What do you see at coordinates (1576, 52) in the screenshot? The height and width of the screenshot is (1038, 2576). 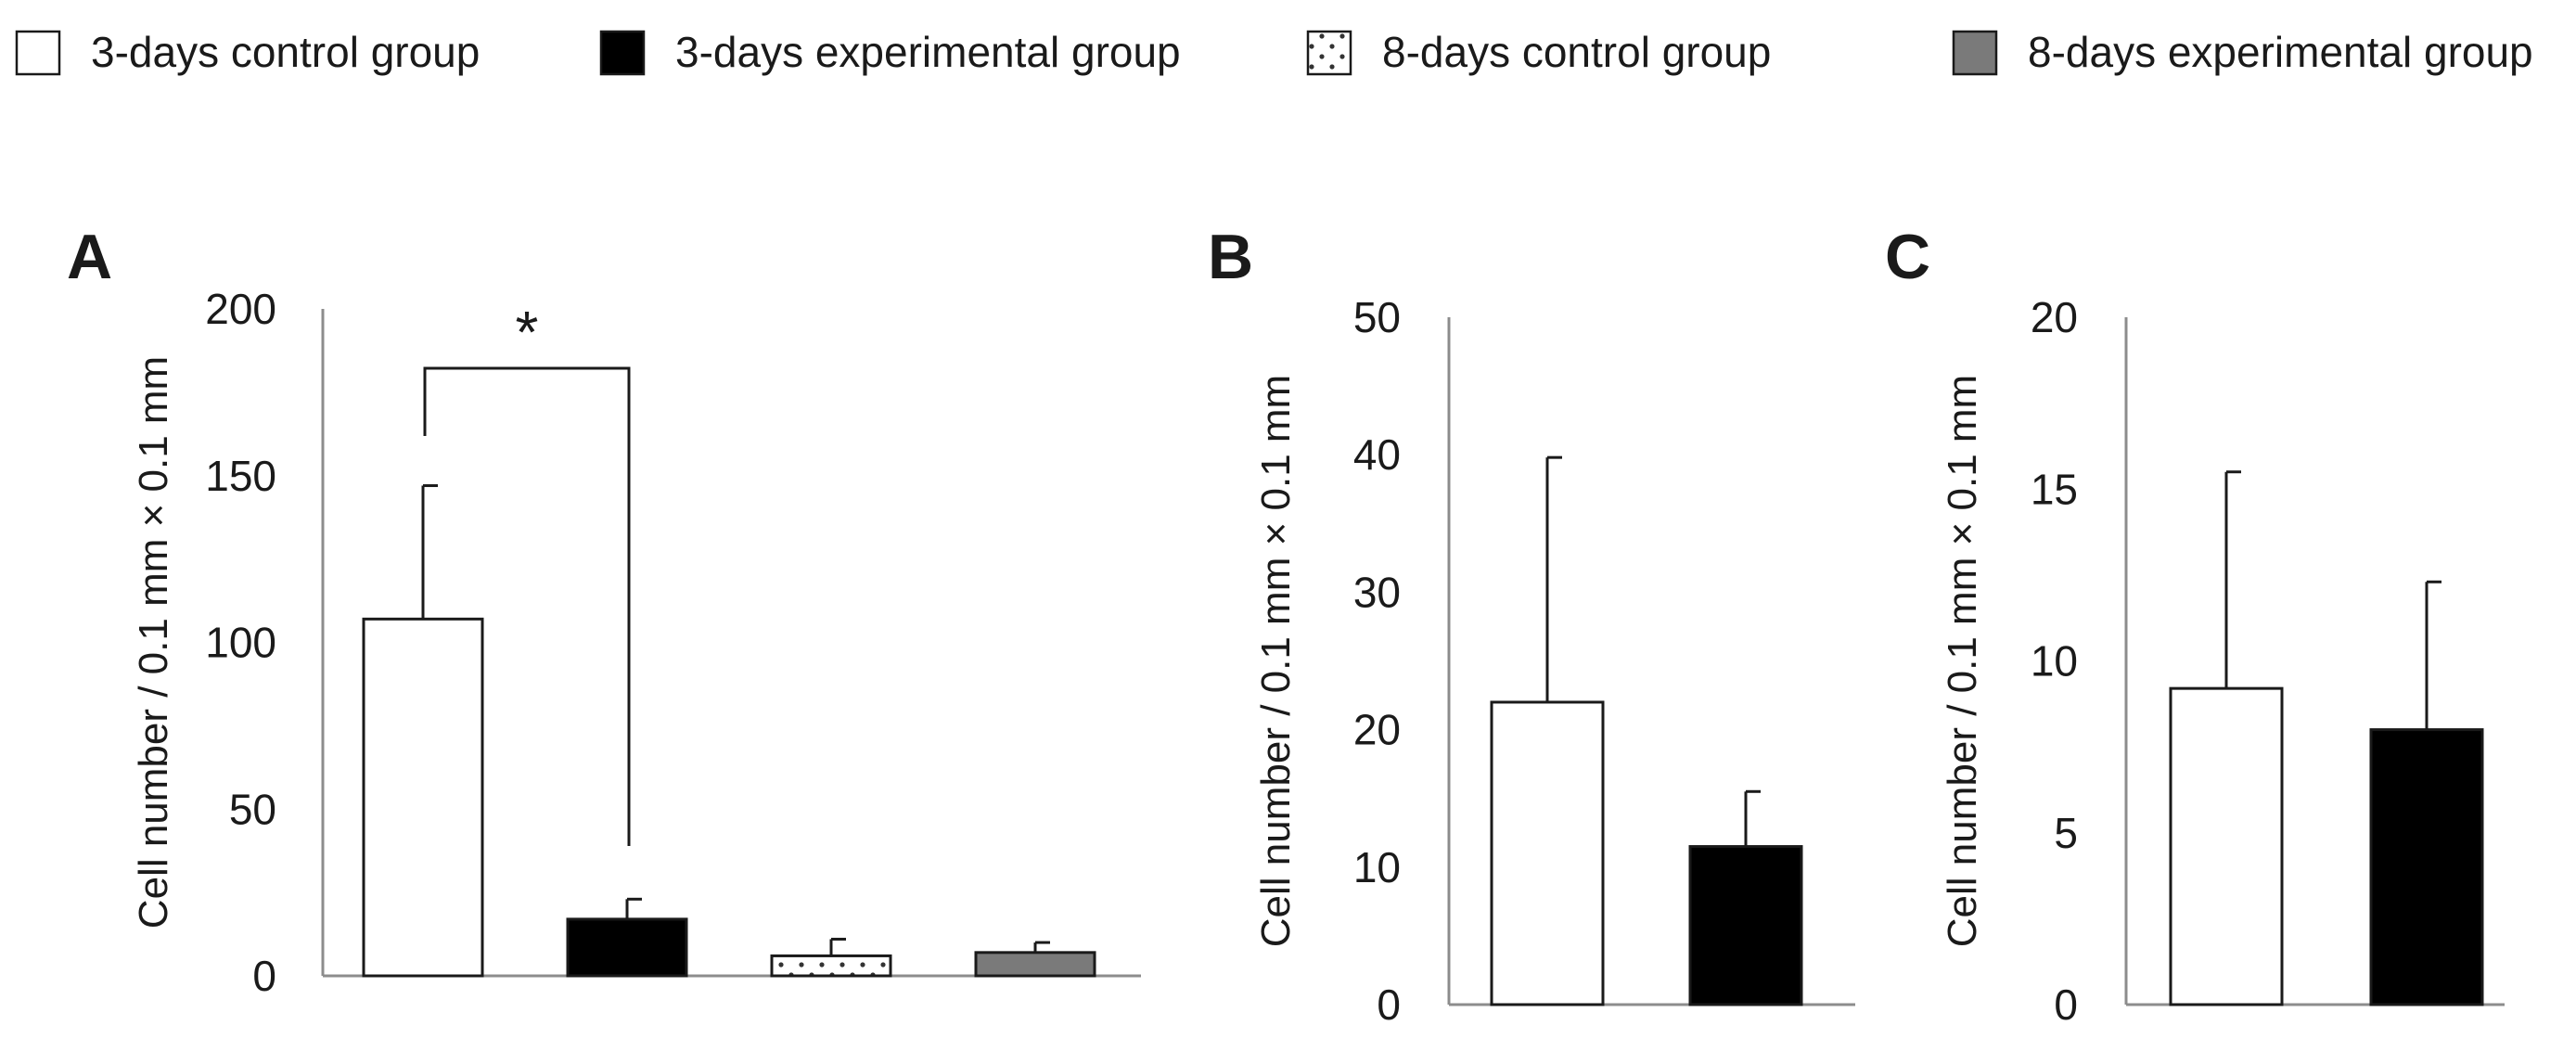 I see `legend-label-3: 8-days control group` at bounding box center [1576, 52].